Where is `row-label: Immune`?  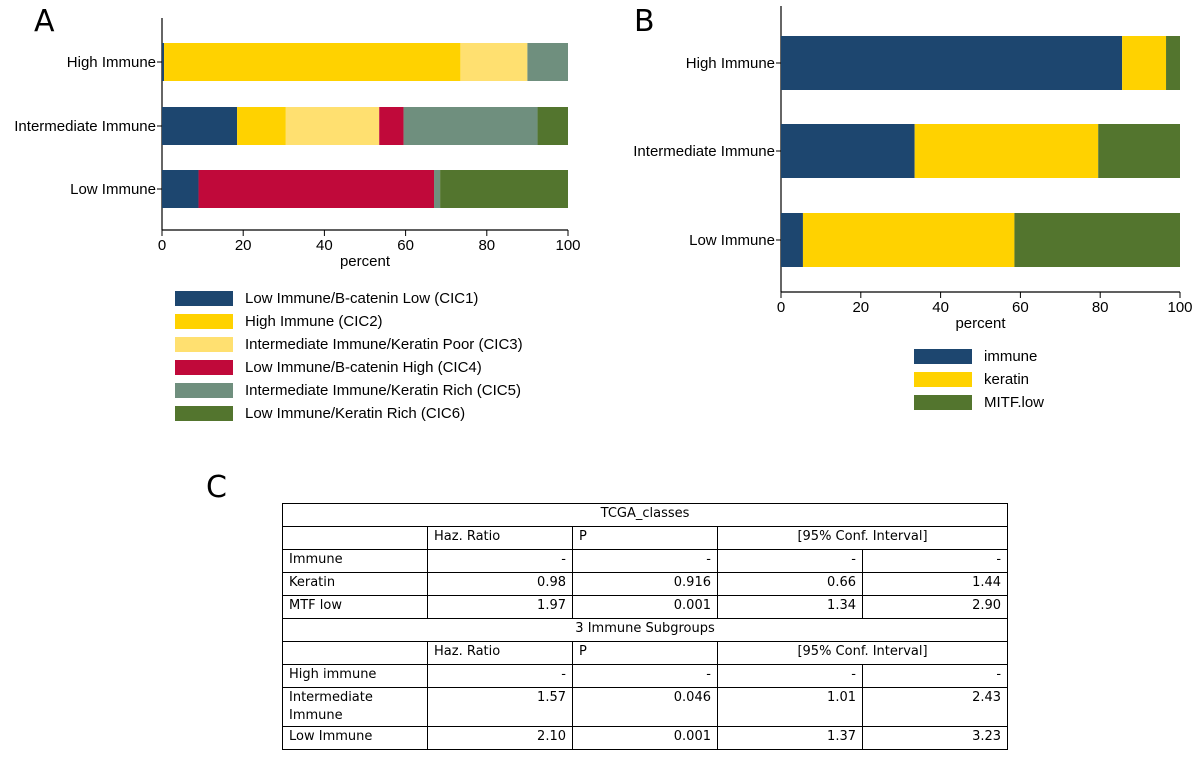
row-label: Immune is located at coordinates (355, 561).